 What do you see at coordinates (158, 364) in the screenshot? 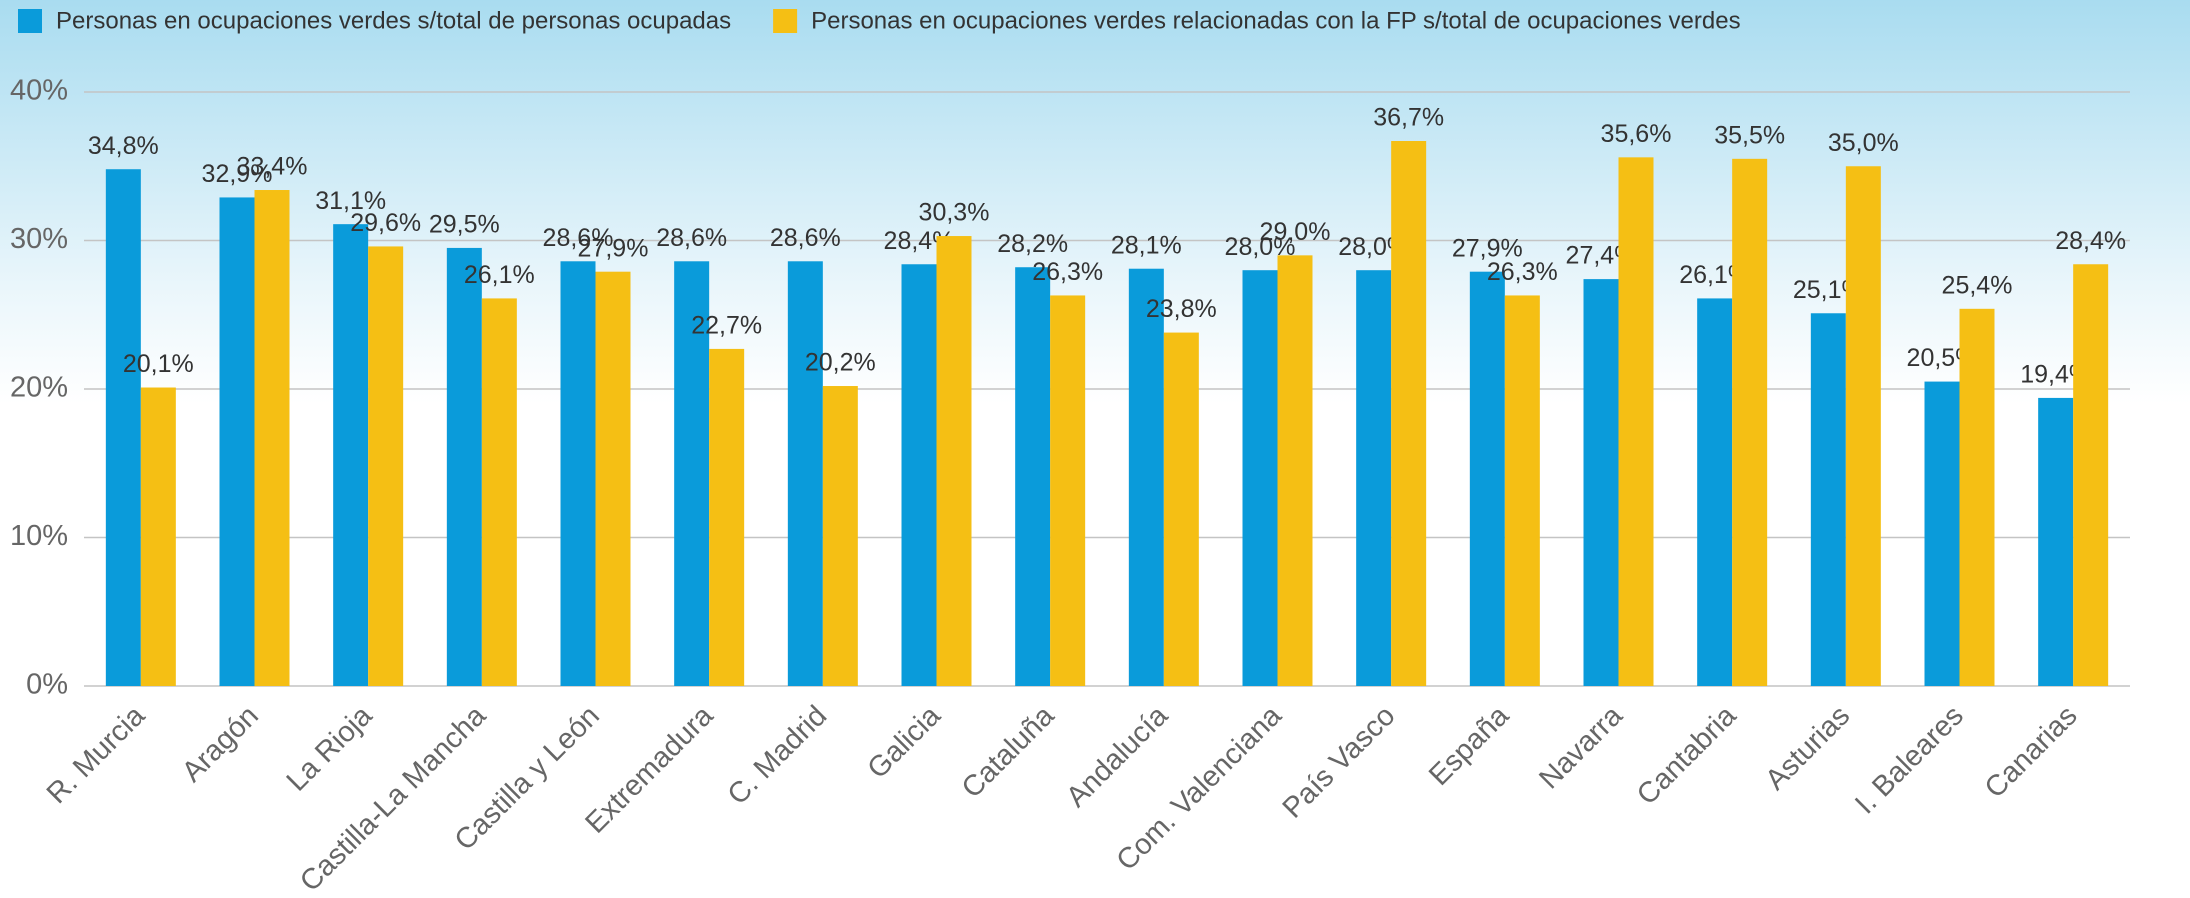
I see `value-label: 20,1%` at bounding box center [158, 364].